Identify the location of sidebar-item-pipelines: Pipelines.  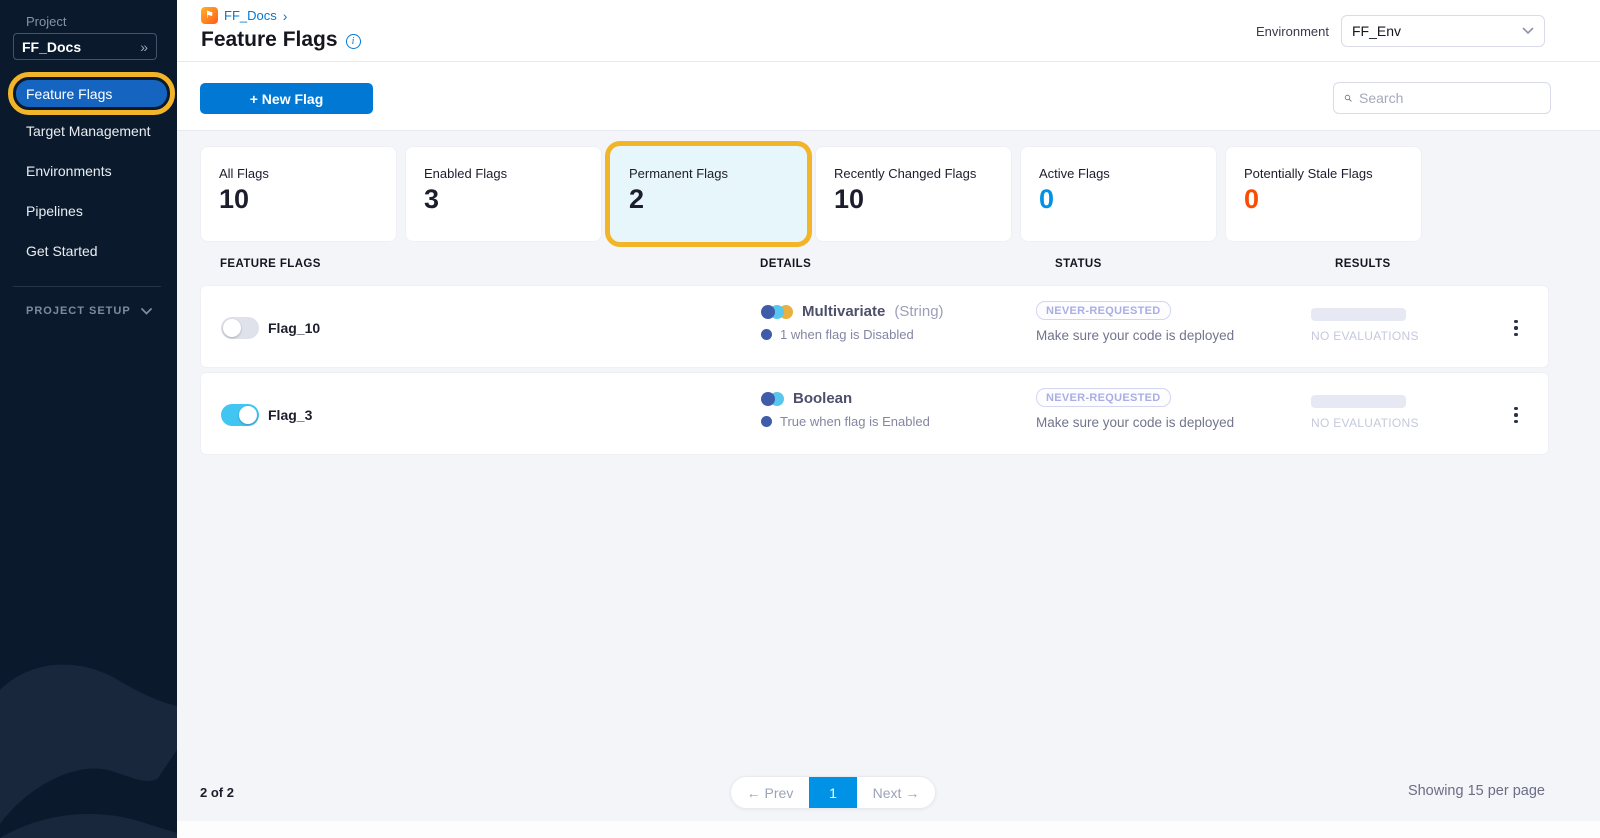
(54, 211).